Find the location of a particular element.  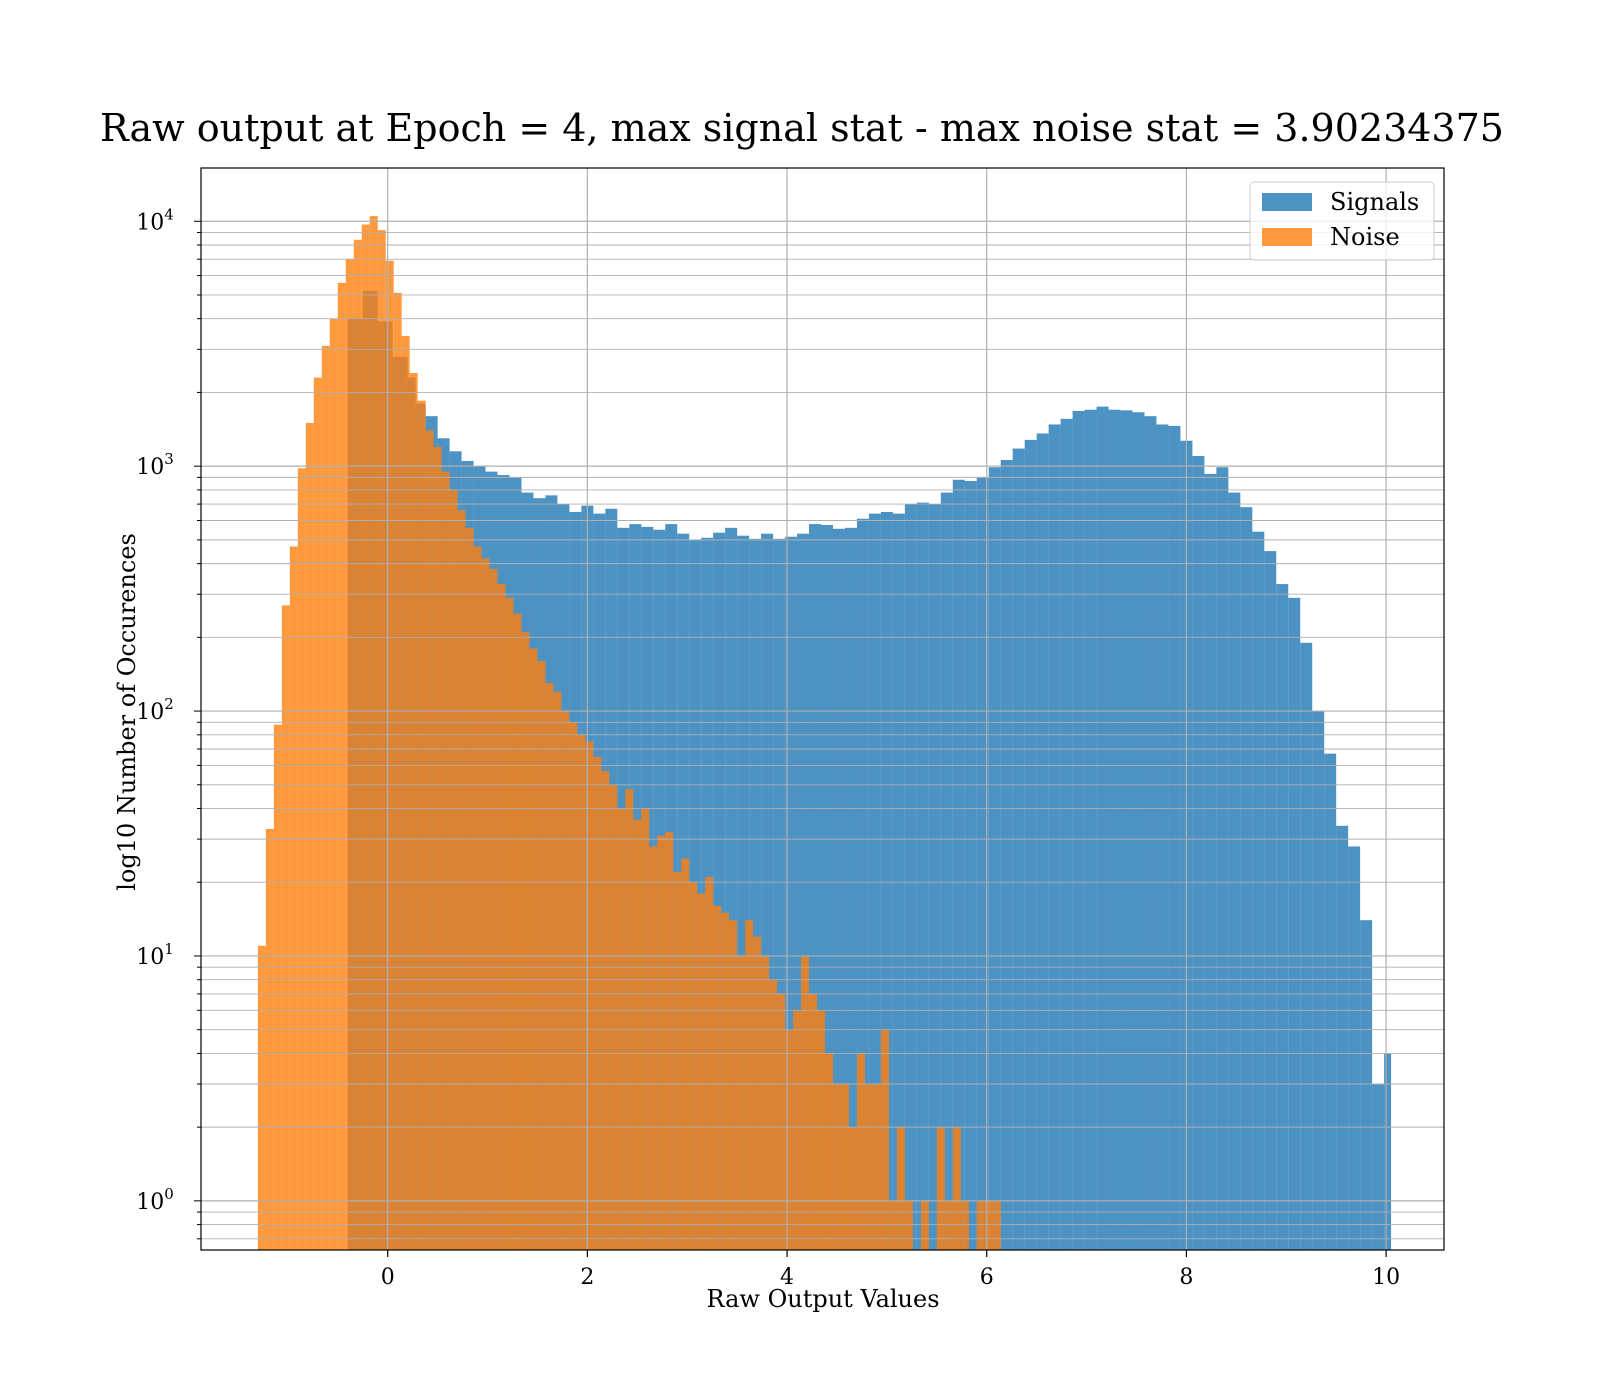

y-tick-label: 10⁴ is located at coordinates (155, 220).